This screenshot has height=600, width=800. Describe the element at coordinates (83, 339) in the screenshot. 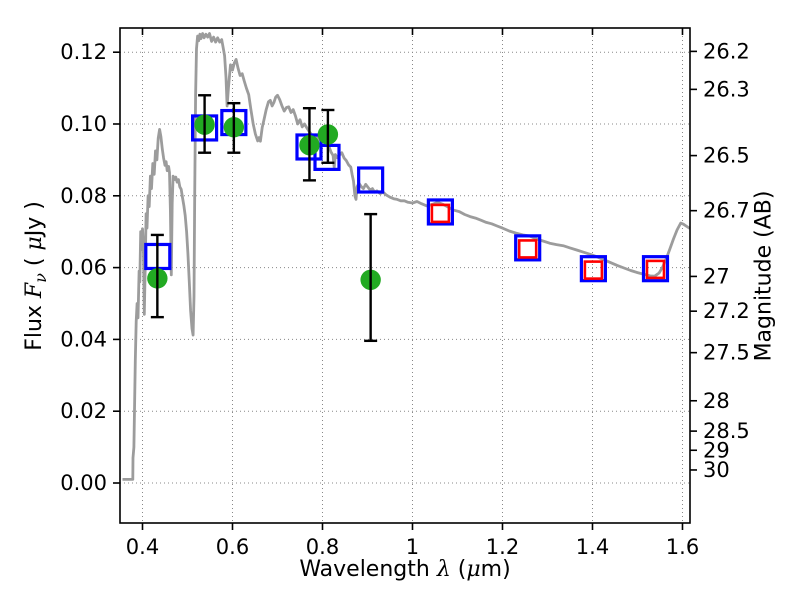

I see `y-tick-label-left: 0.04` at that location.